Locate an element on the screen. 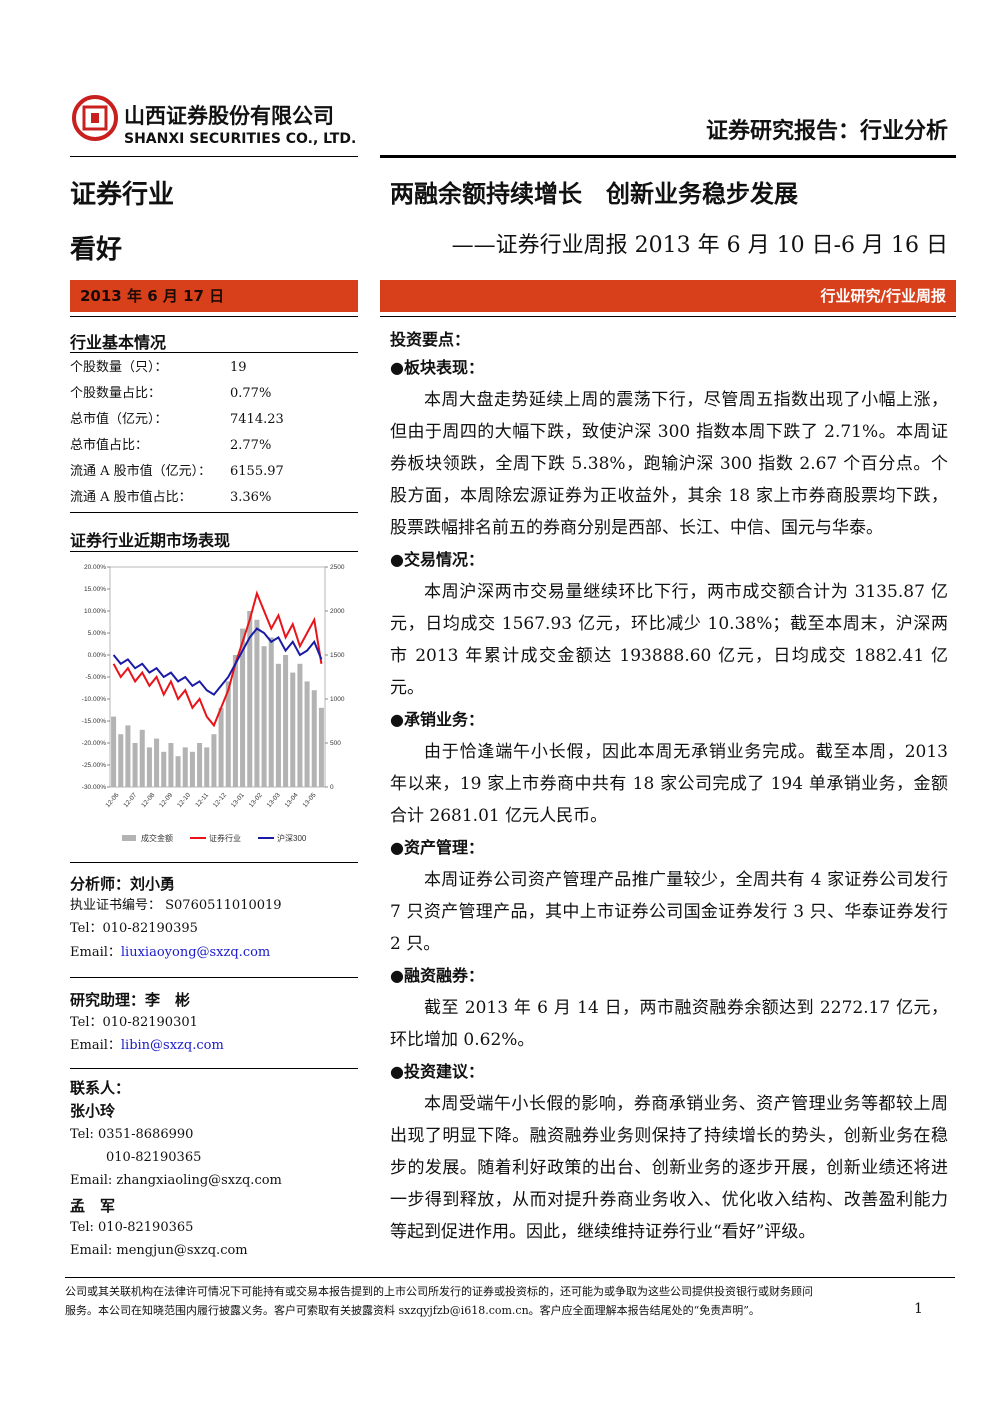  contact-tel: 010-82190365 is located at coordinates (154, 1157).